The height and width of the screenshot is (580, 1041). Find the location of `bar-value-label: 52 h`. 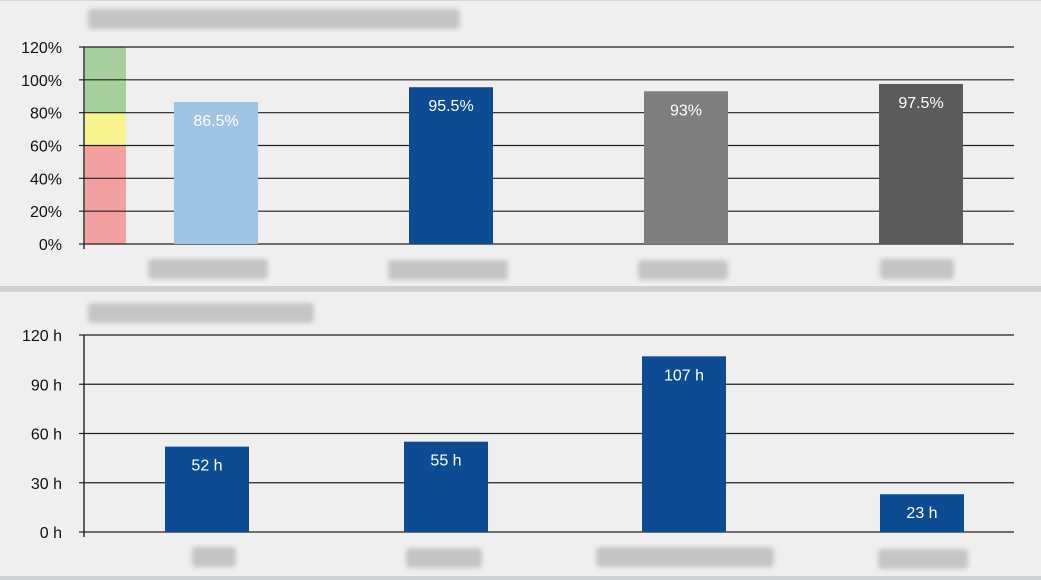

bar-value-label: 52 h is located at coordinates (206, 466).